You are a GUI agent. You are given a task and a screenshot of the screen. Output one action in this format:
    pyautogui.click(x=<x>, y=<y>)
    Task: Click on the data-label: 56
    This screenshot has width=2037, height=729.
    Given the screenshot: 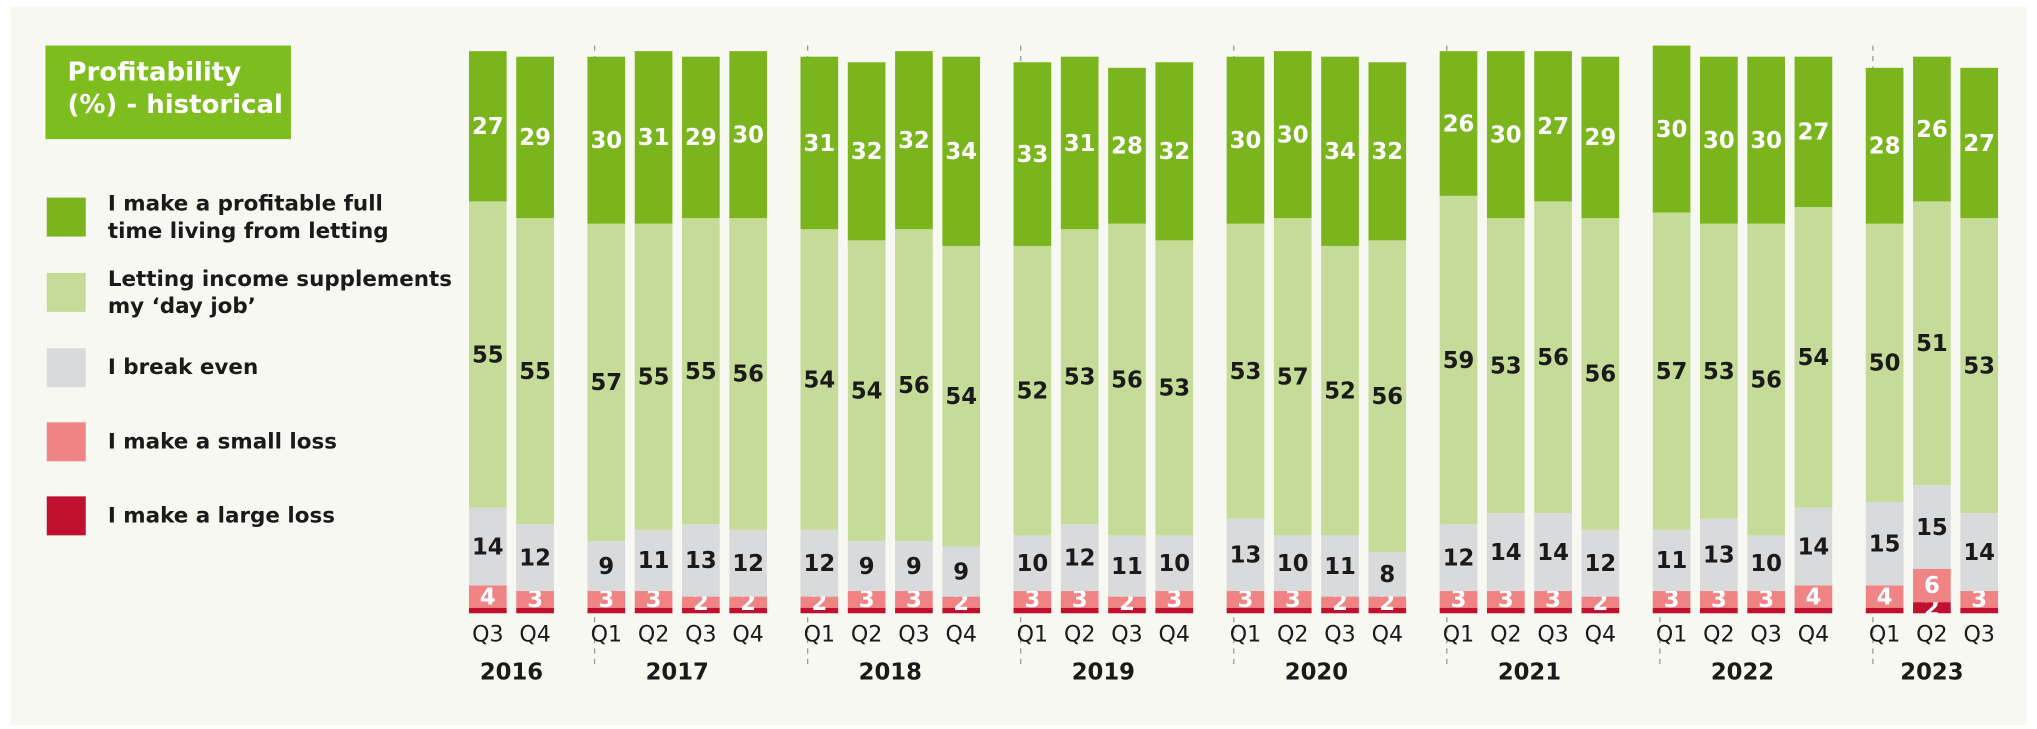 What is the action you would take?
    pyautogui.click(x=914, y=386)
    